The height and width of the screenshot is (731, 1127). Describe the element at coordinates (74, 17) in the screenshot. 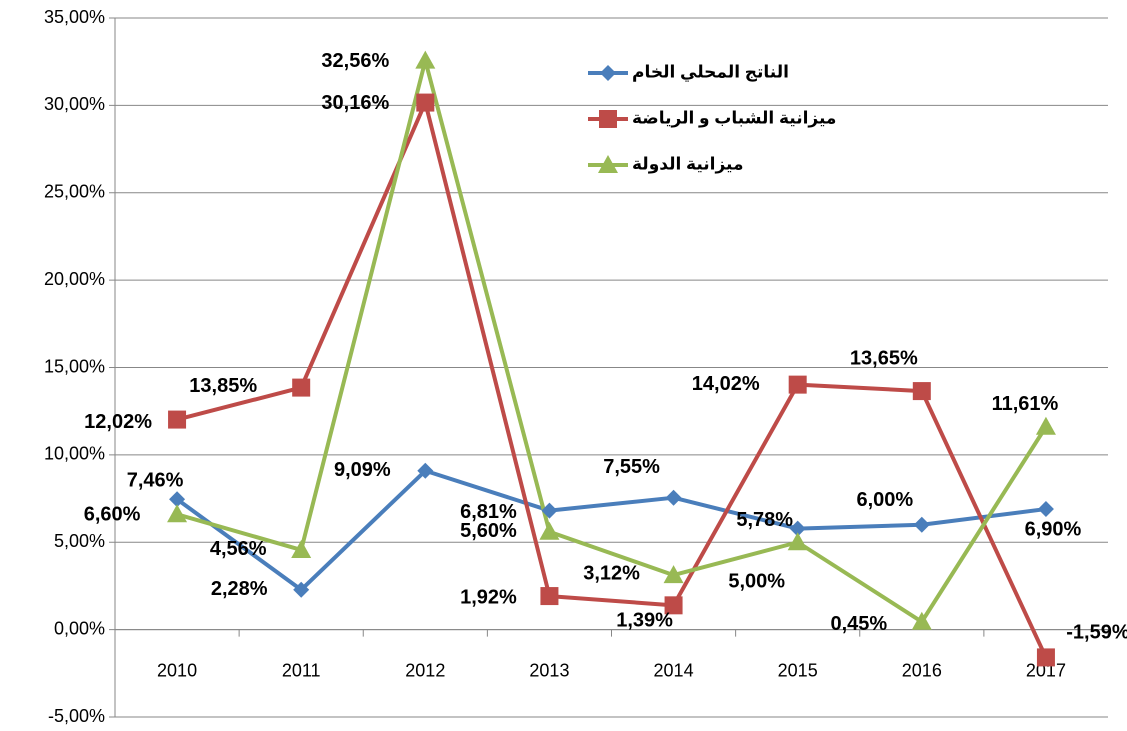

I see `y-tick-label: 35,00%` at that location.